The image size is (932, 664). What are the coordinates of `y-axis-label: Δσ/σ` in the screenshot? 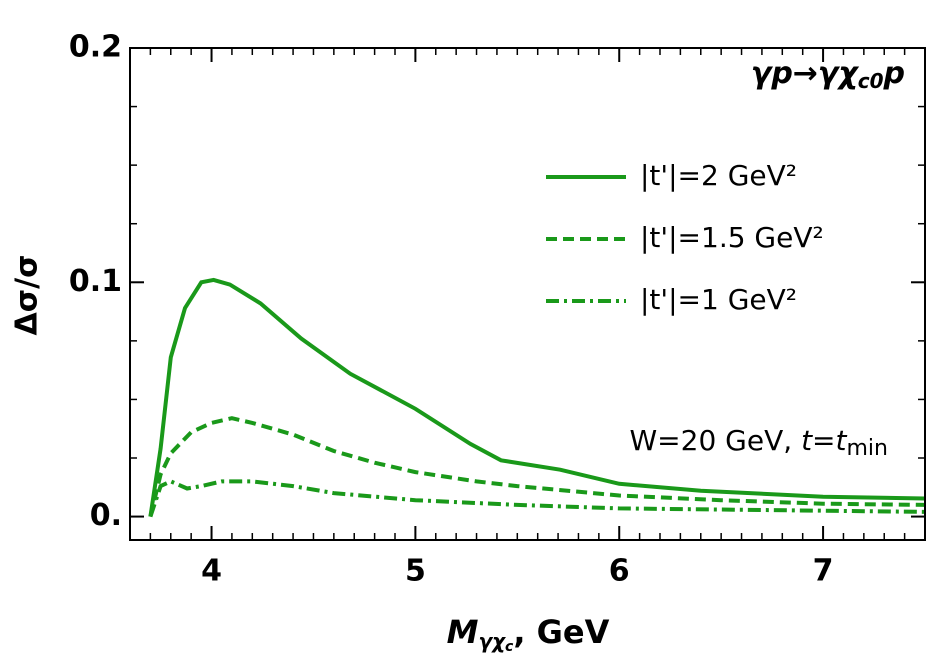 It's located at (27, 295).